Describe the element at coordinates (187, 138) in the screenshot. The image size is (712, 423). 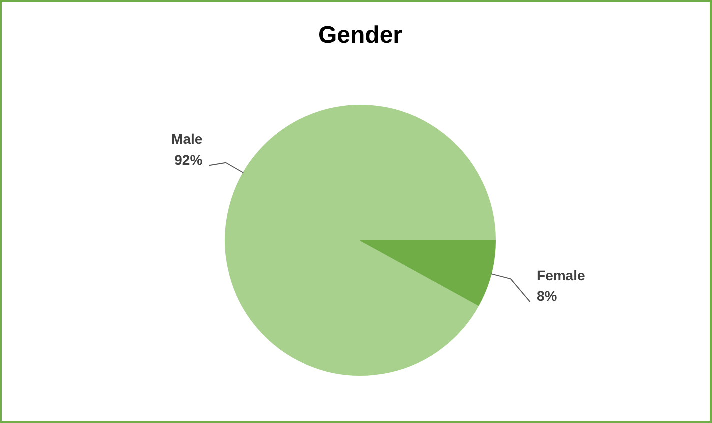
I see `slice-label: Male` at that location.